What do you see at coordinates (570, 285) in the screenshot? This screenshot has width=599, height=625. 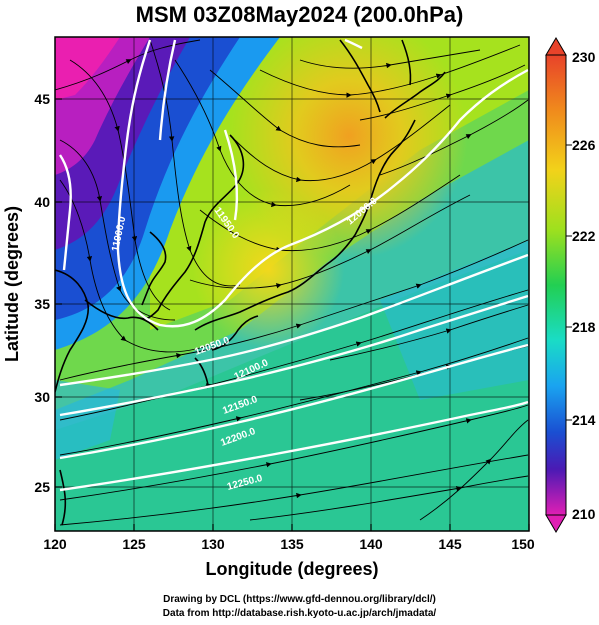 I see `colorbar: 230 226 222 218 214 210` at bounding box center [570, 285].